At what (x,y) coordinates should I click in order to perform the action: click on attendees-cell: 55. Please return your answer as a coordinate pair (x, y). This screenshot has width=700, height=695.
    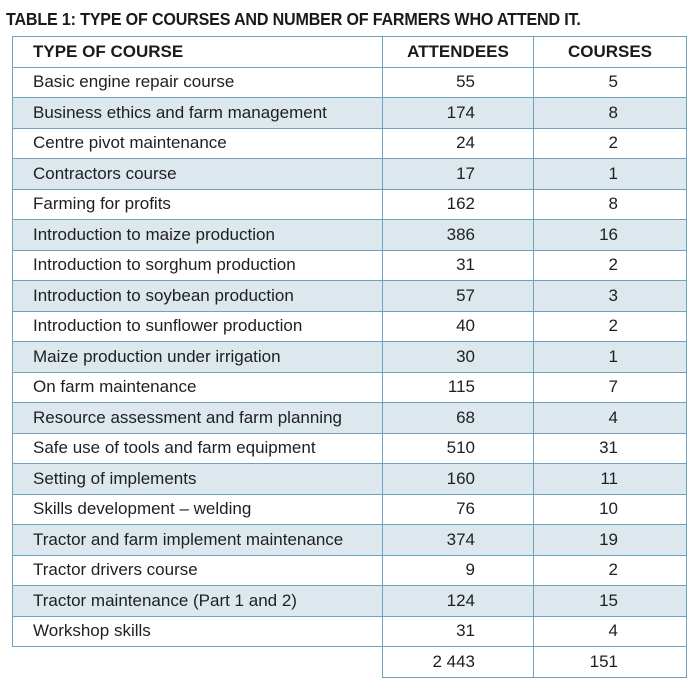
    Looking at the image, I should click on (458, 82).